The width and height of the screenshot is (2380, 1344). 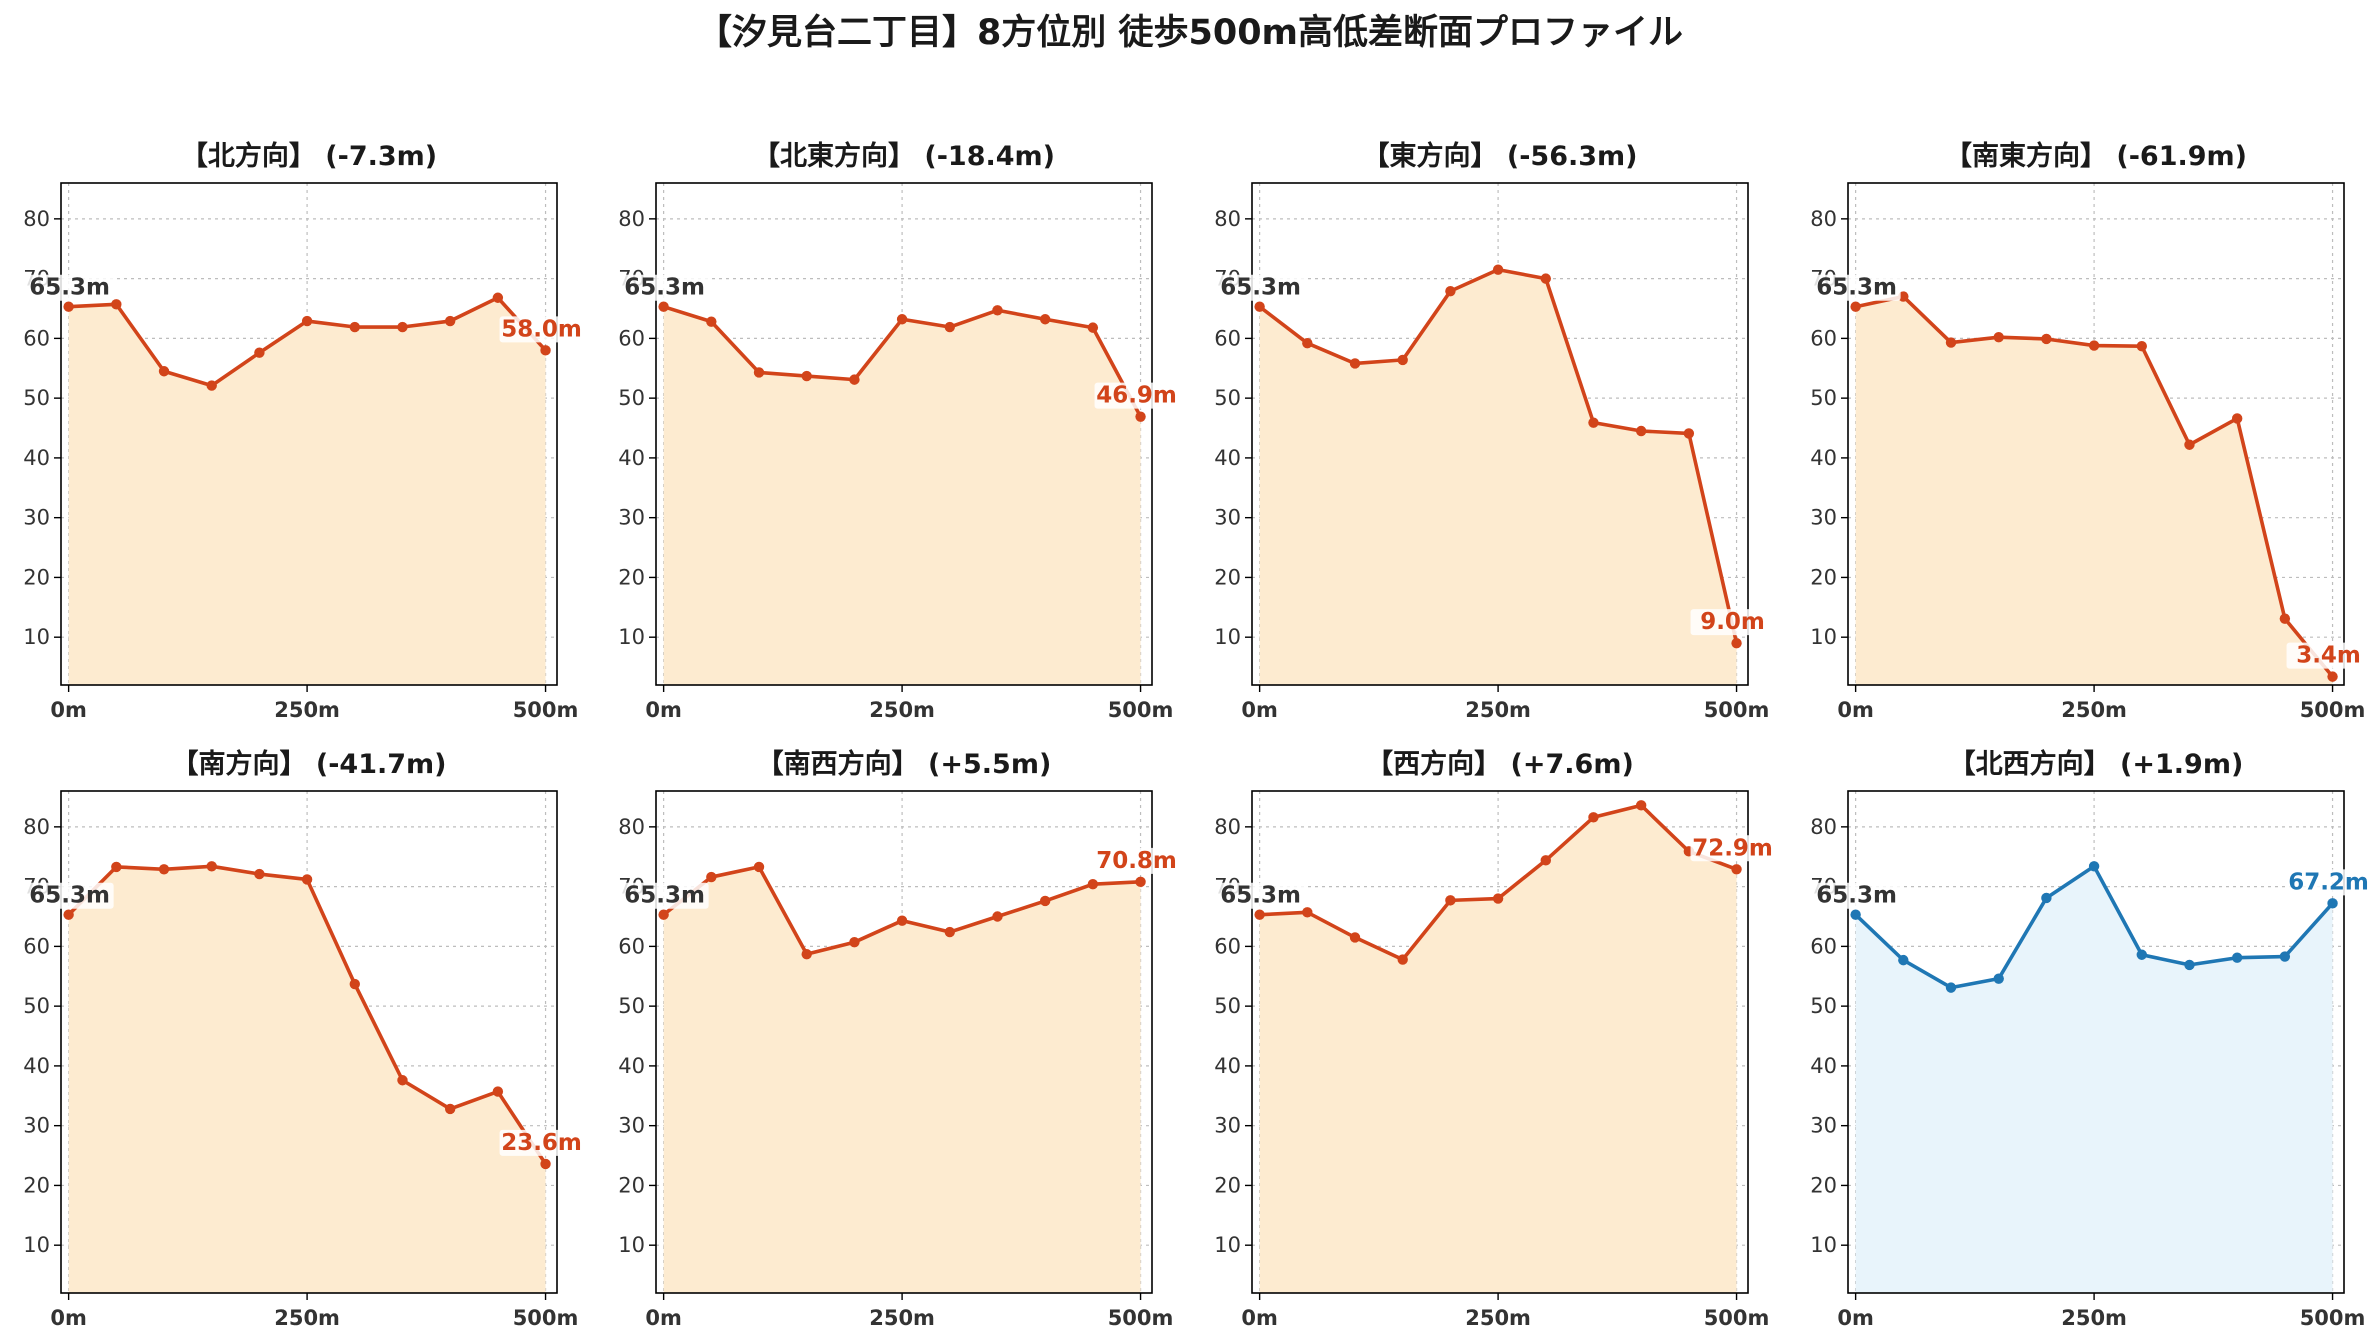 I want to click on end-elevation-label: 3.4m, so click(x=2328, y=656).